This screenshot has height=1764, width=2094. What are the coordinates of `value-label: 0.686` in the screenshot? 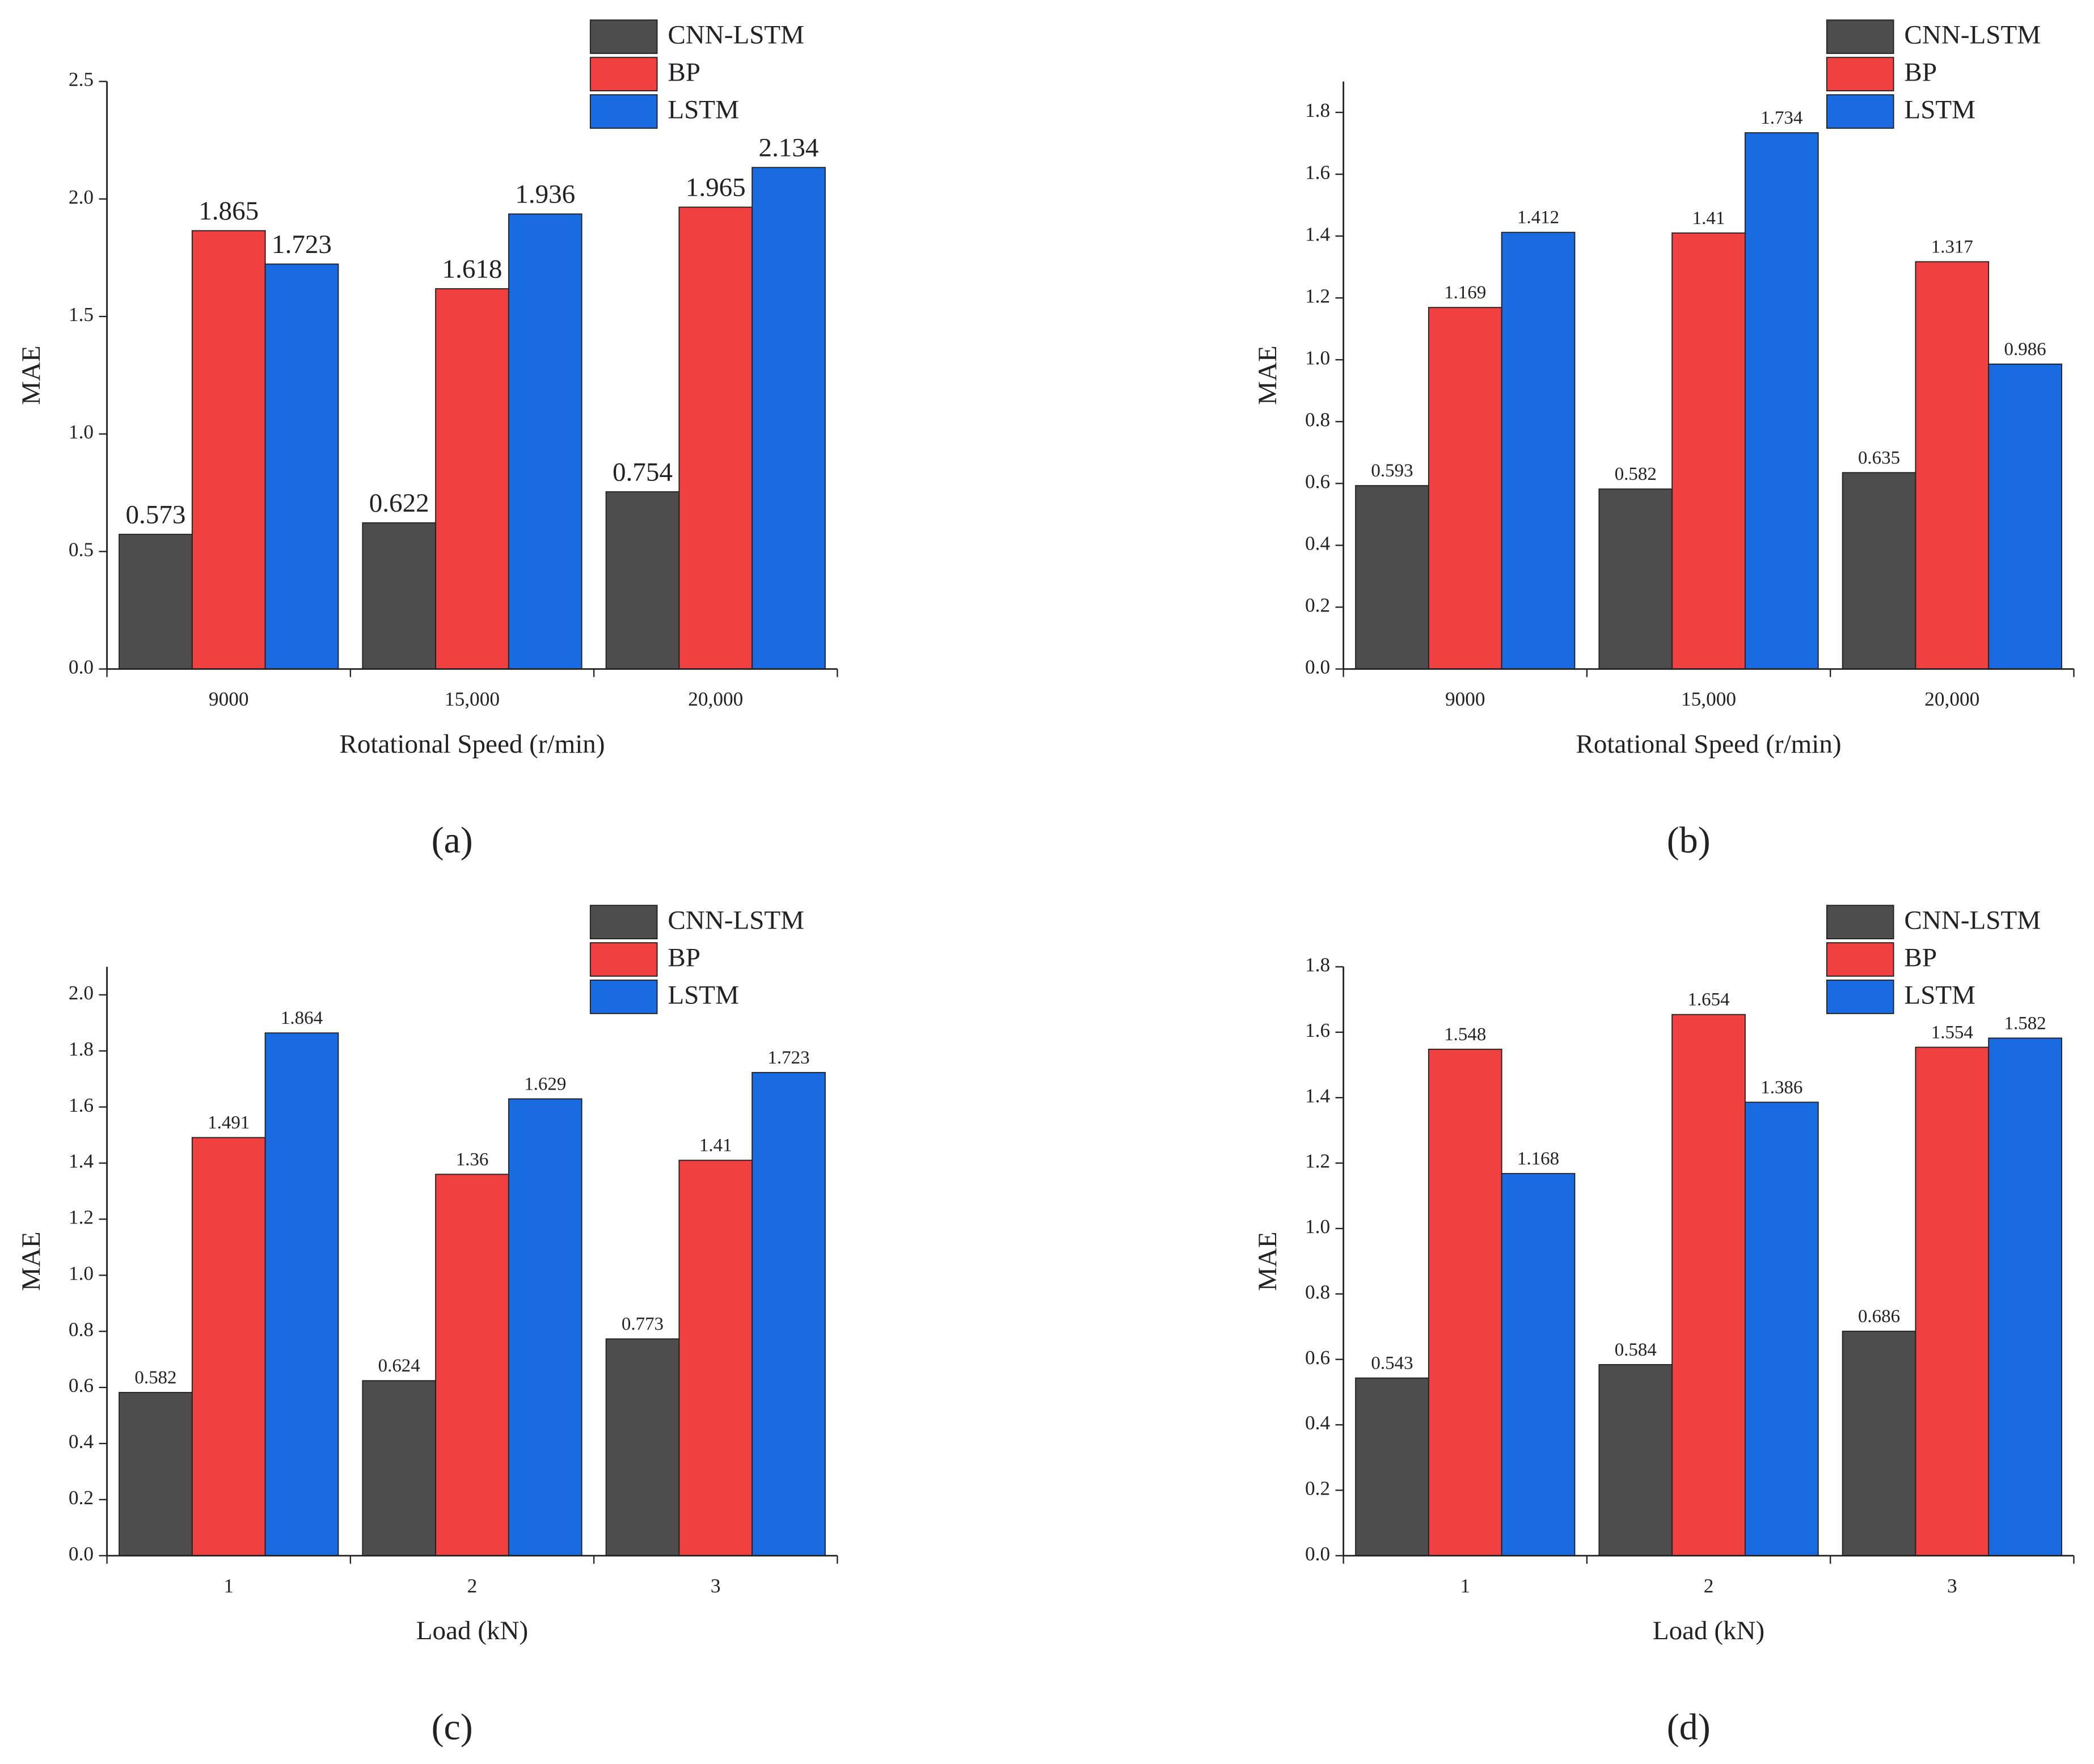 It's located at (1879, 1316).